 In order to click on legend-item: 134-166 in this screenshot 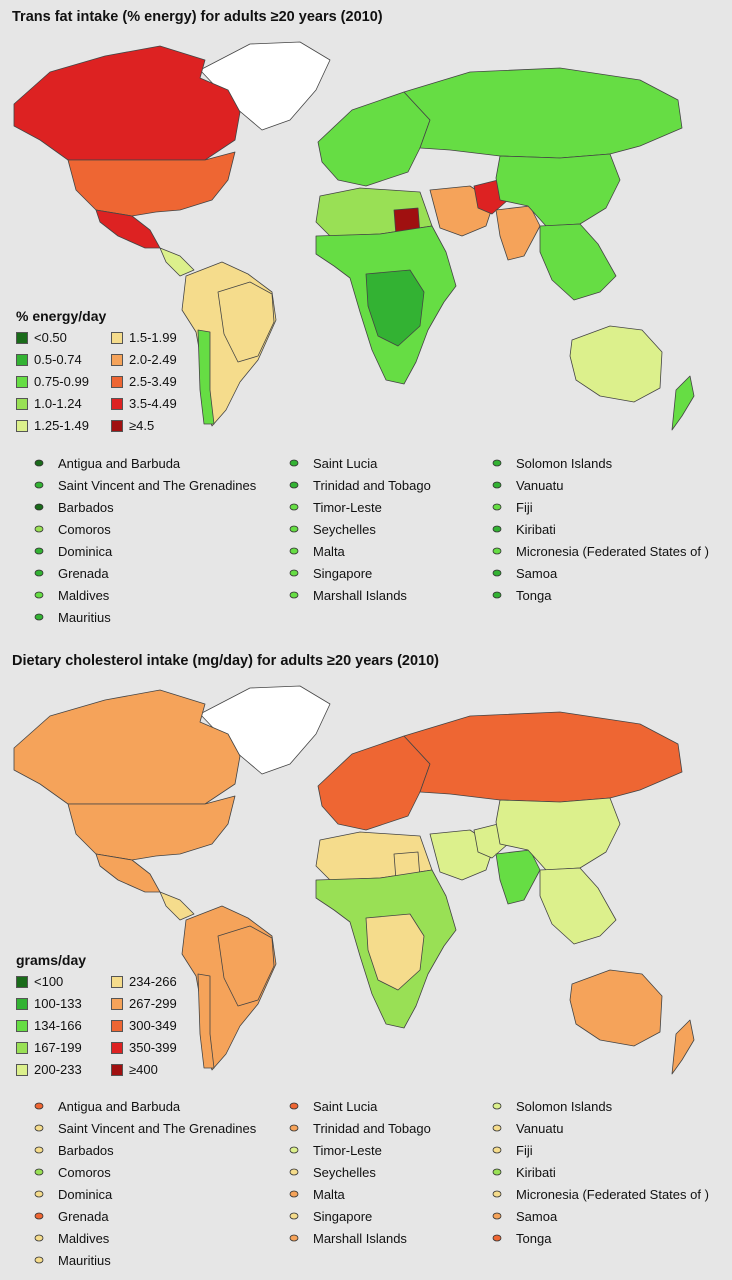, I will do `click(63, 1025)`.